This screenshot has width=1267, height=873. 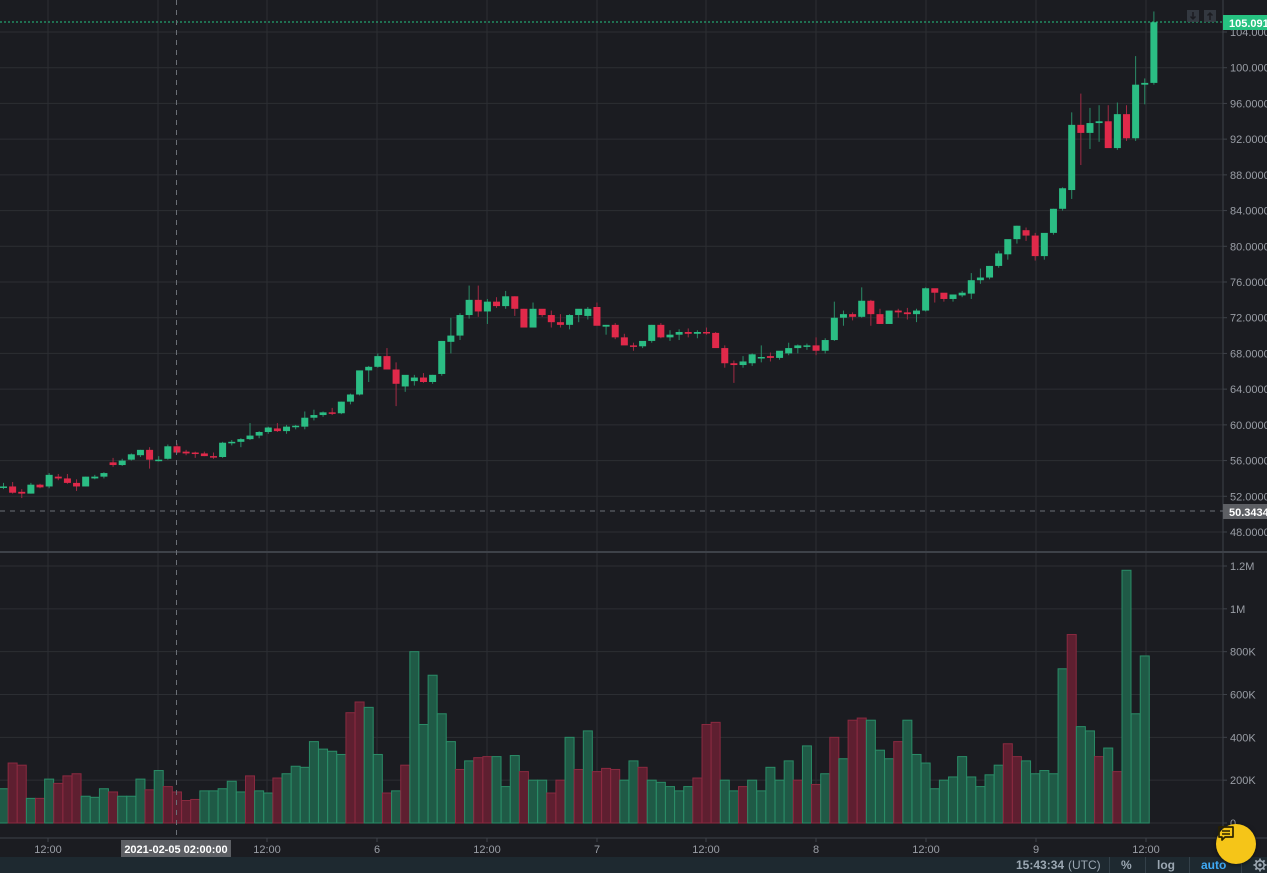 What do you see at coordinates (1214, 865) in the screenshot?
I see `auto-scale-toggle: auto` at bounding box center [1214, 865].